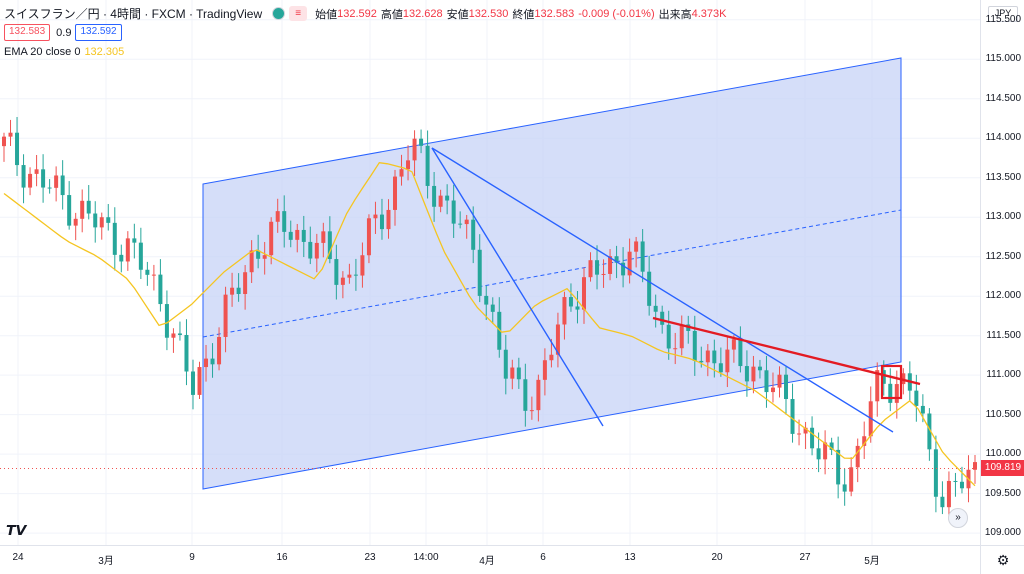 The image size is (1024, 574). I want to click on ema-value: 132.305, so click(104, 51).